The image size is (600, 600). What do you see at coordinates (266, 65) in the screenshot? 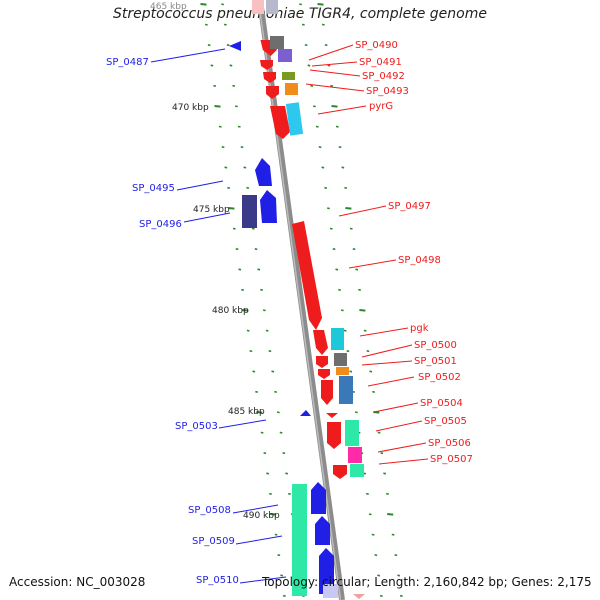
I see `gene-sp0491-arrow` at bounding box center [266, 65].